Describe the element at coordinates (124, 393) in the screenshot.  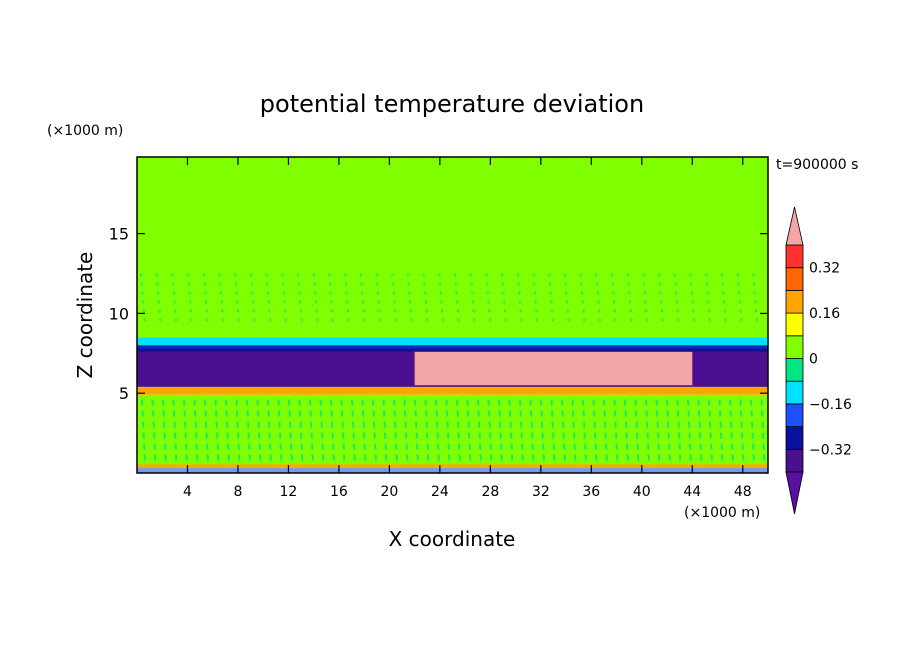
I see `y-tick-label: 5` at that location.